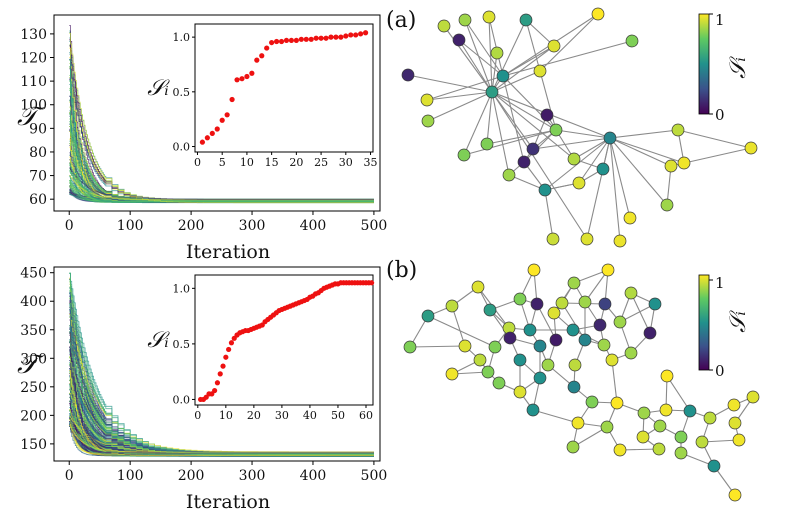 This screenshot has width=789, height=517. What do you see at coordinates (228, 252) in the screenshot?
I see `top-xlabel: Iteration` at bounding box center [228, 252].